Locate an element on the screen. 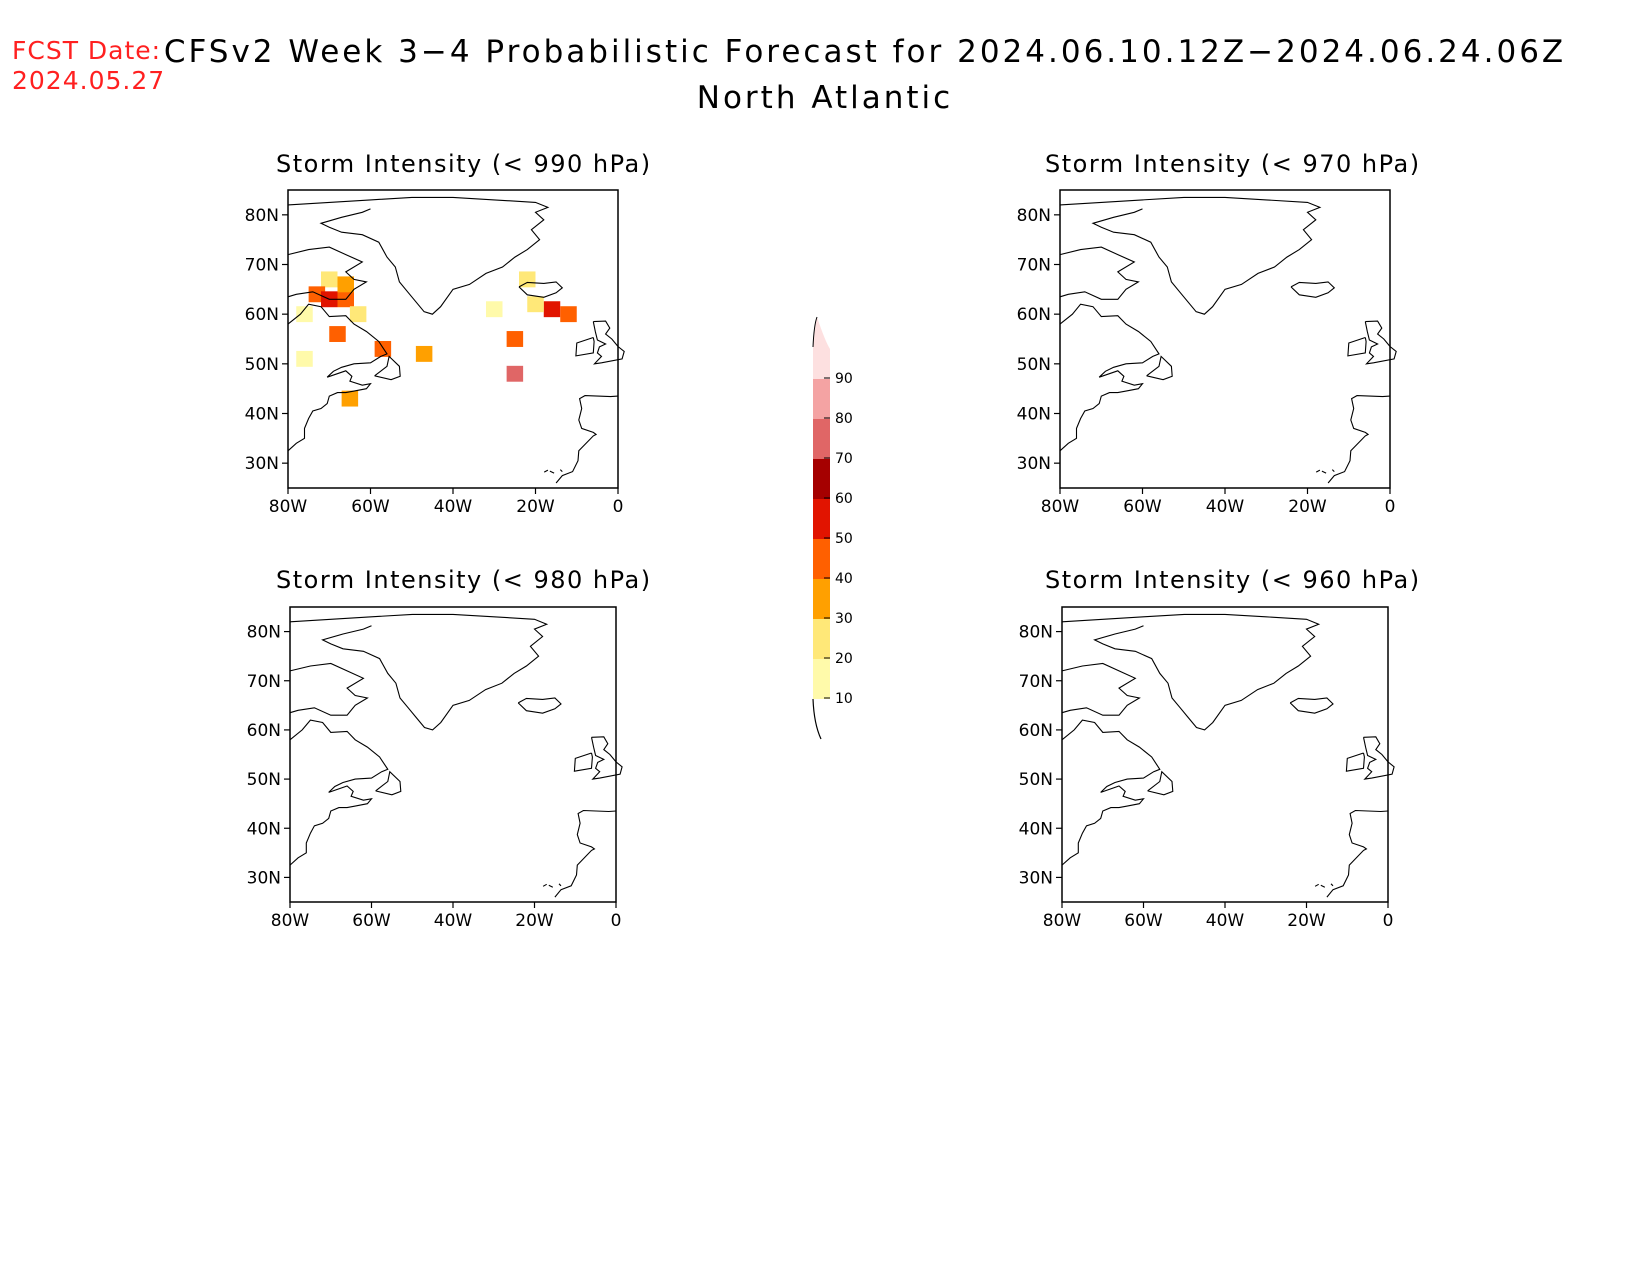  colorbar: 10 20 30 40 50 60 70 80 90 is located at coordinates (832, 528).